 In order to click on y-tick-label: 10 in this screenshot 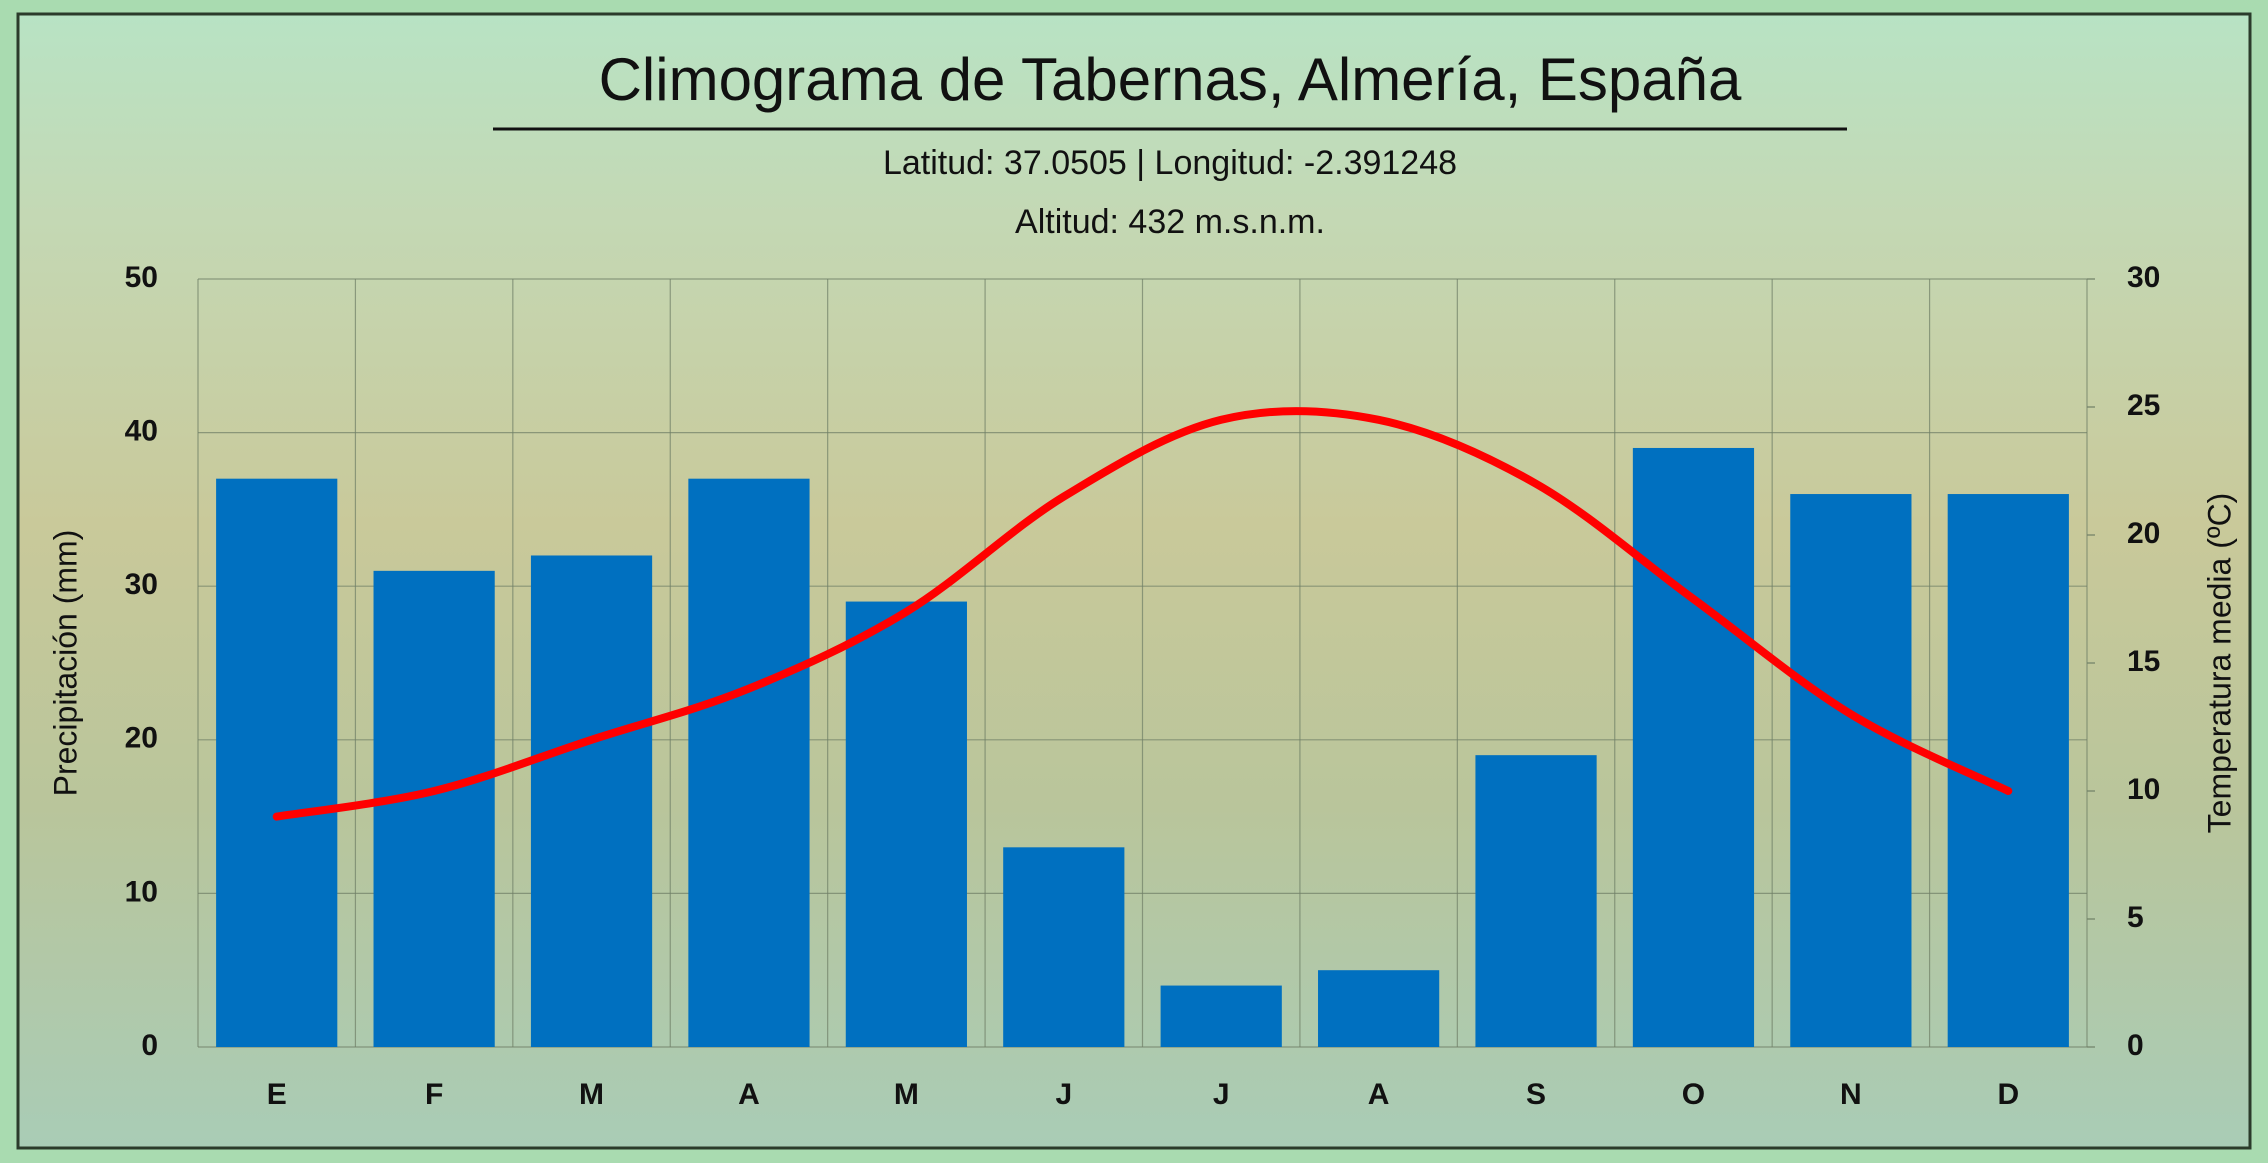, I will do `click(141, 891)`.